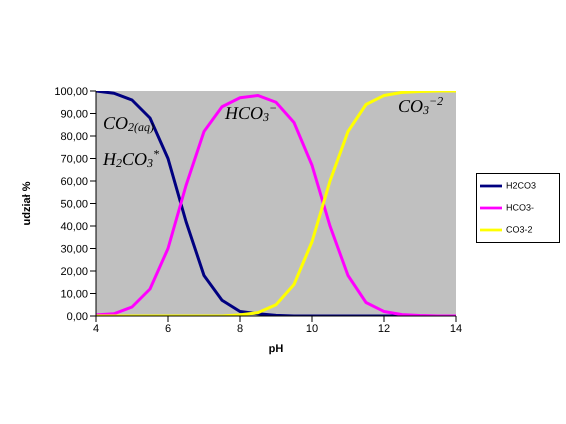 Image resolution: width=566 pixels, height=424 pixels. What do you see at coordinates (74, 159) in the screenshot?
I see `y-tick-label: 70,00` at bounding box center [74, 159].